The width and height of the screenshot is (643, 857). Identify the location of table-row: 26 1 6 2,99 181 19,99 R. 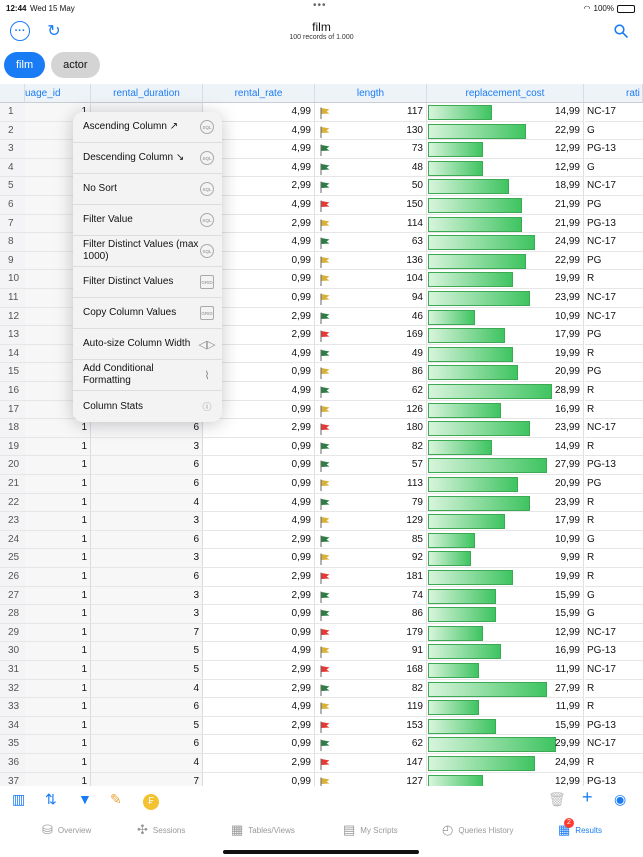
(321, 577).